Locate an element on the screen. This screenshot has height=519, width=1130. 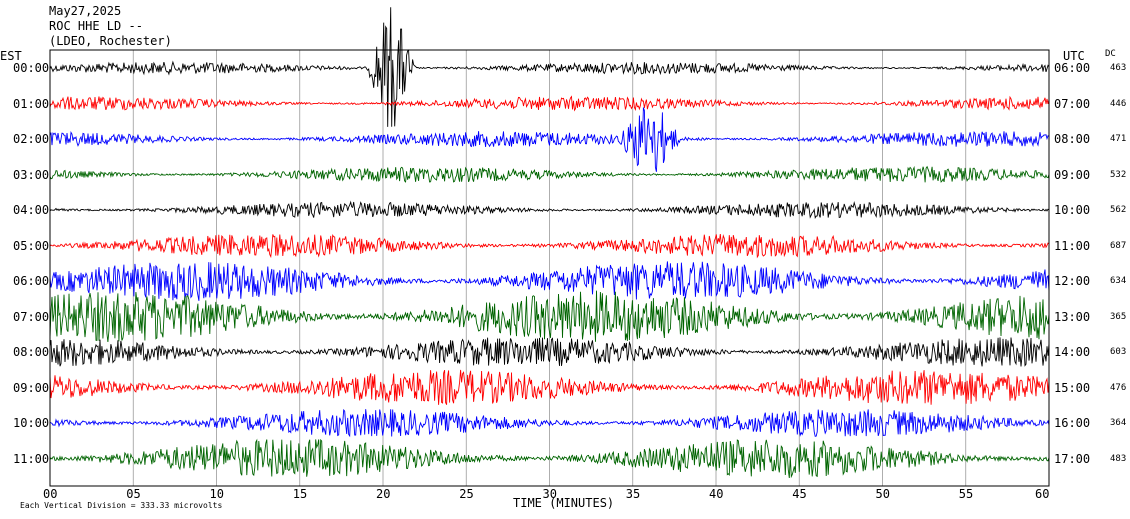
est-label: EST is located at coordinates (11, 56).